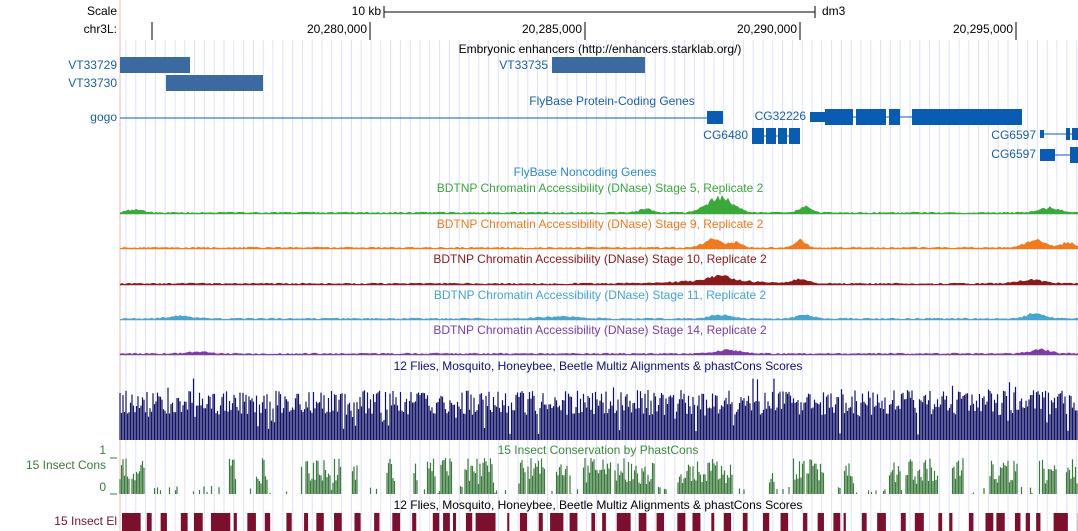 Image resolution: width=1078 pixels, height=531 pixels. Describe the element at coordinates (337, 29) in the screenshot. I see `ruler-tick-label: 20,280,000` at that location.